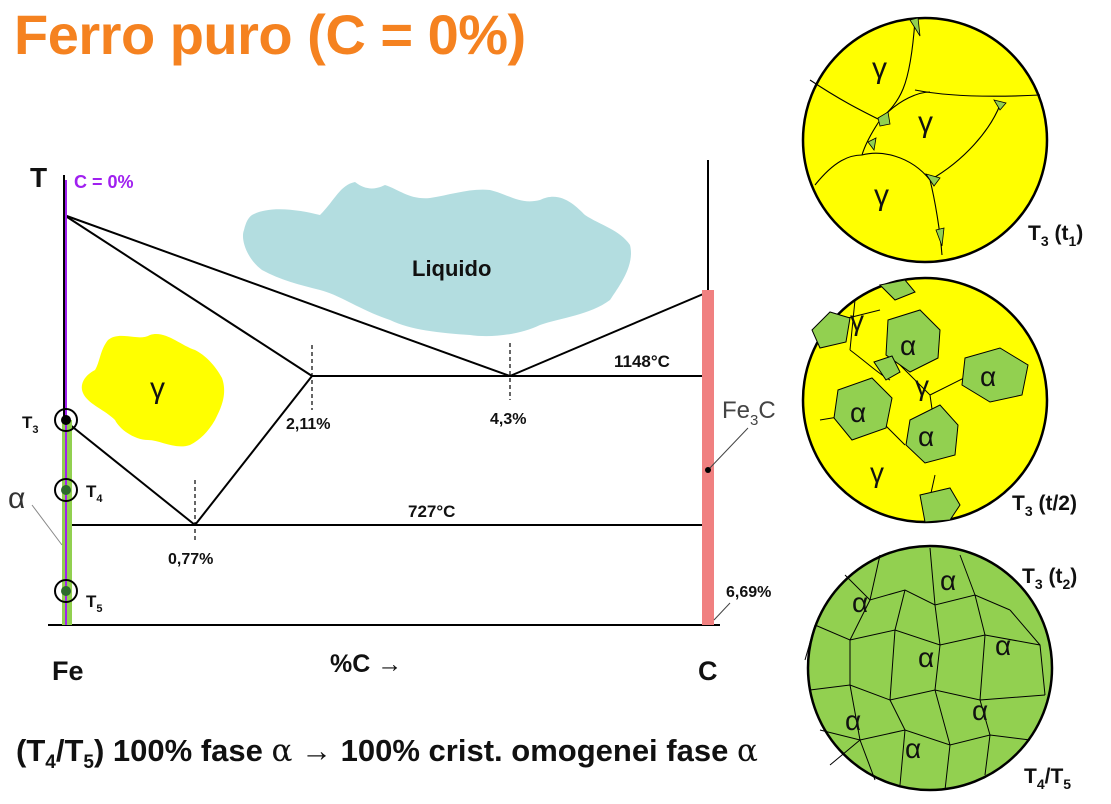  I want to click on micrograph-t1: γ γ γ, so click(925, 140).